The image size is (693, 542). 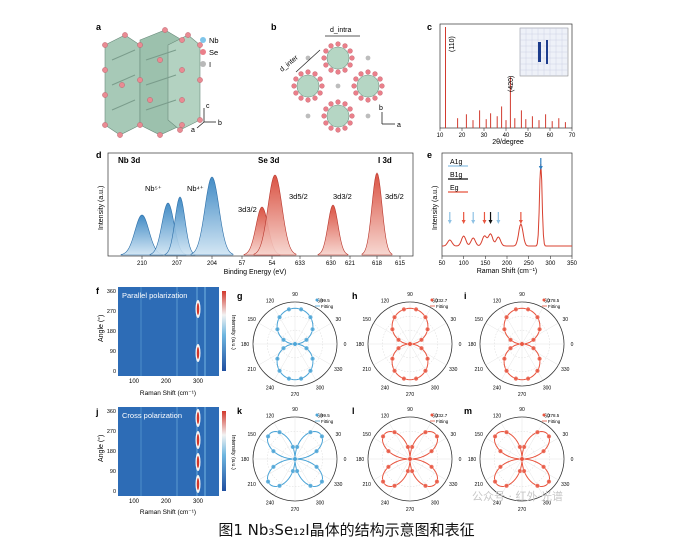 What do you see at coordinates (440, 136) in the screenshot?
I see `xrd-tick-label: 10` at bounding box center [440, 136].